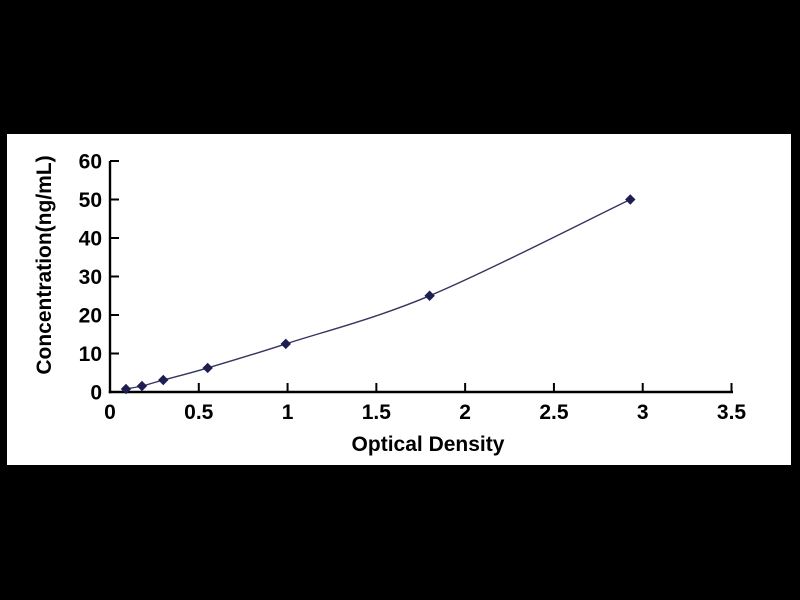  What do you see at coordinates (90, 316) in the screenshot?
I see `y-tick-label: 20` at bounding box center [90, 316].